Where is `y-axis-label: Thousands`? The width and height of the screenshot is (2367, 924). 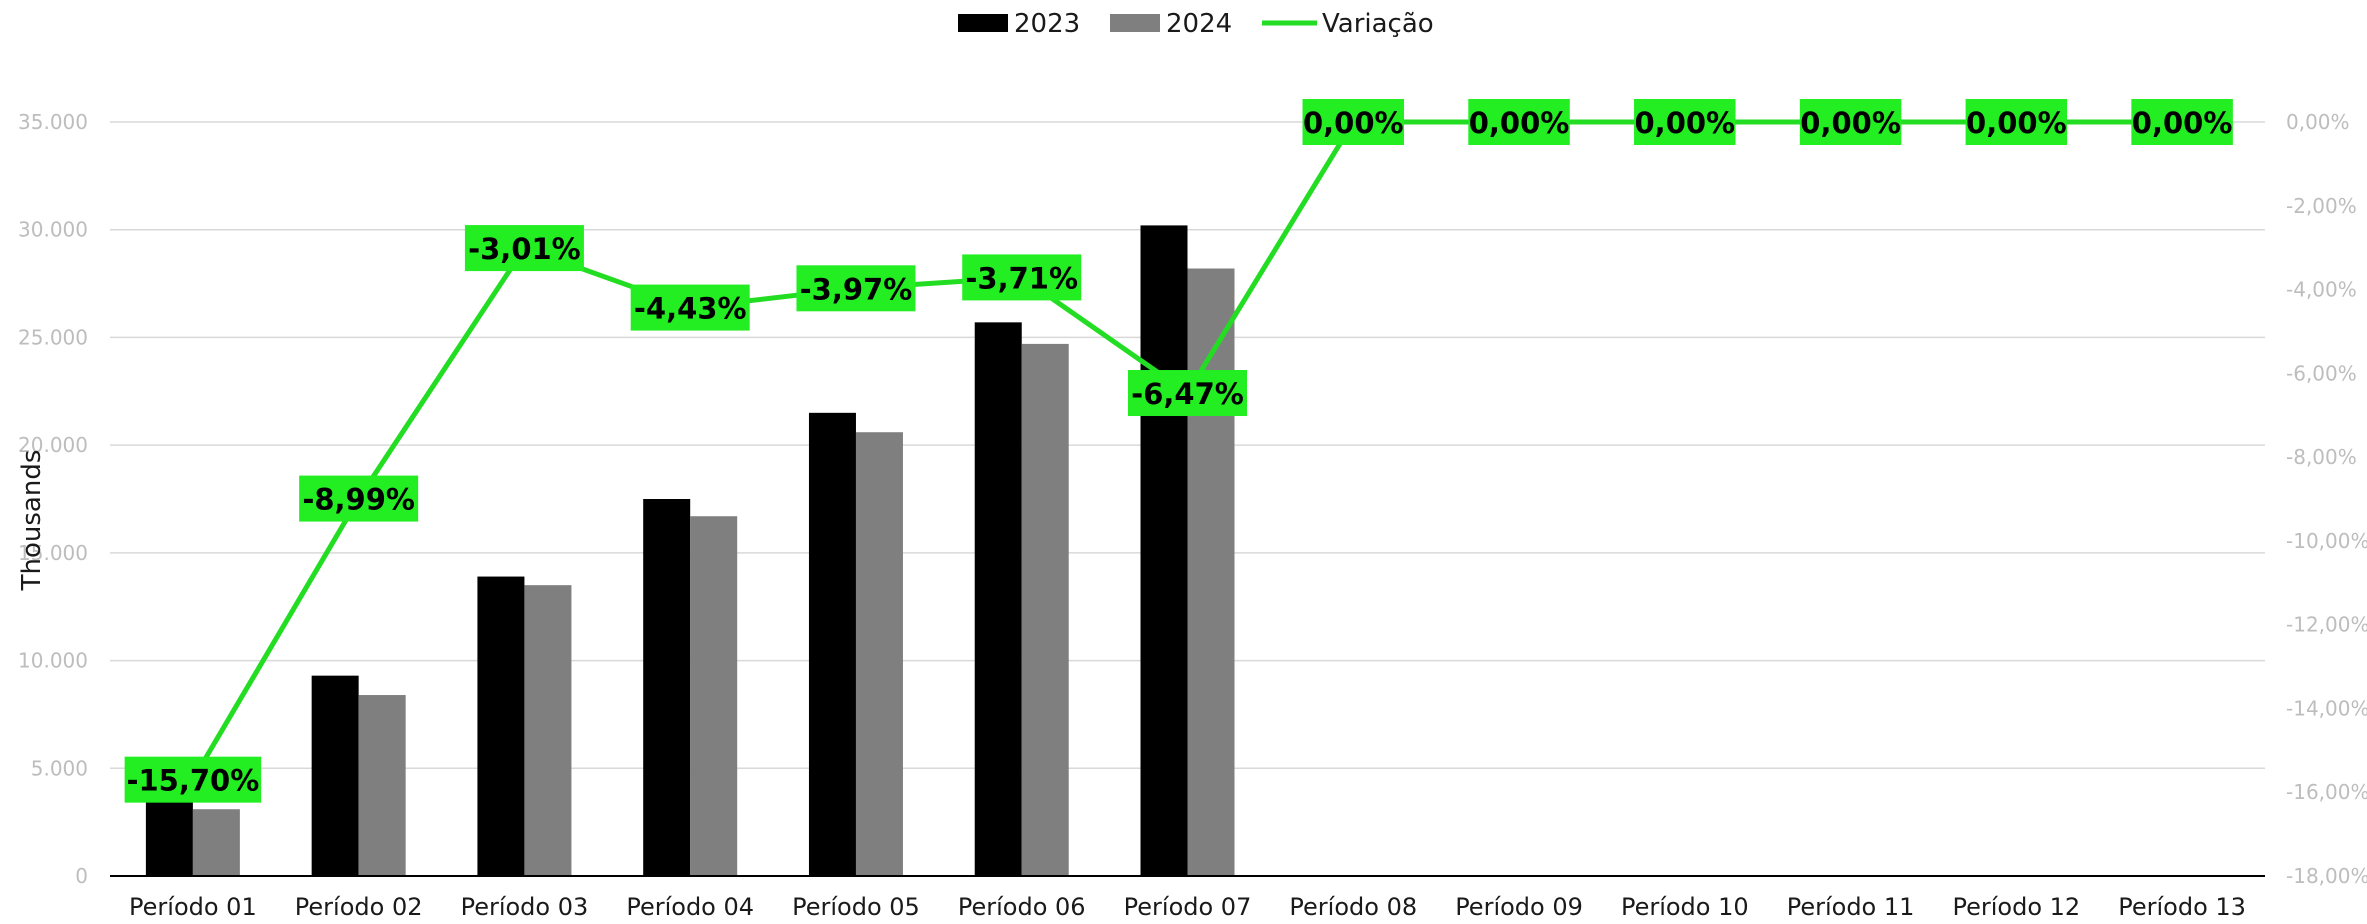
y-axis-label: Thousands is located at coordinates (32, 521).